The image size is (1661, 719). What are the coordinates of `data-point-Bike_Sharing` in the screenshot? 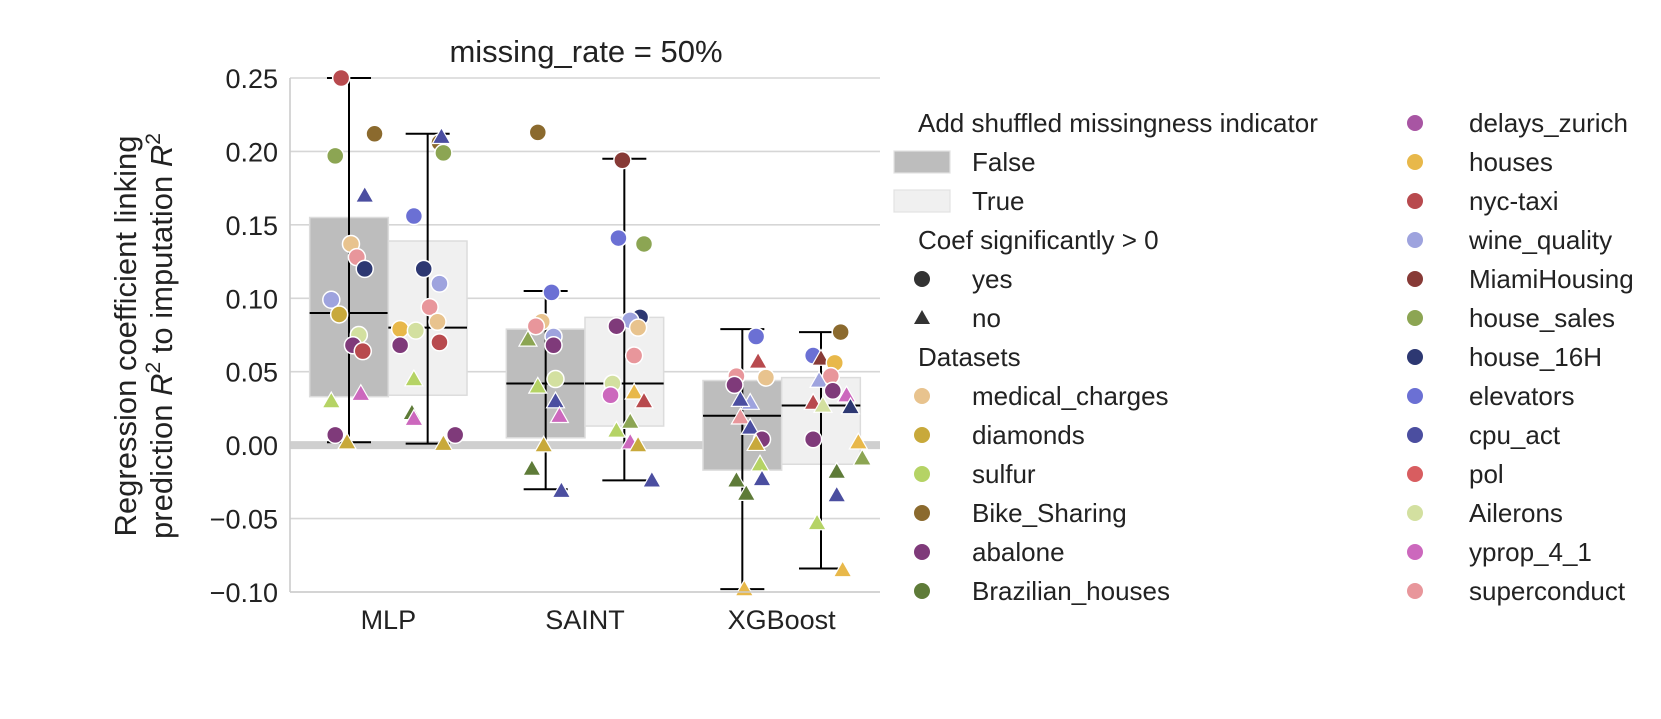 It's located at (840, 332).